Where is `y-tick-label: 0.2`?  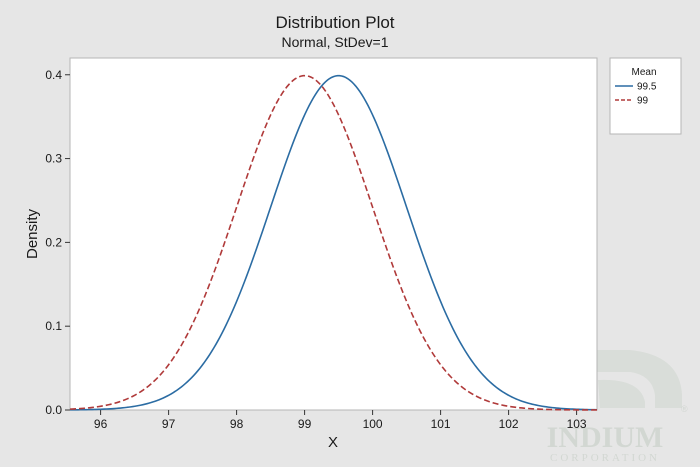
y-tick-label: 0.2 is located at coordinates (53, 242).